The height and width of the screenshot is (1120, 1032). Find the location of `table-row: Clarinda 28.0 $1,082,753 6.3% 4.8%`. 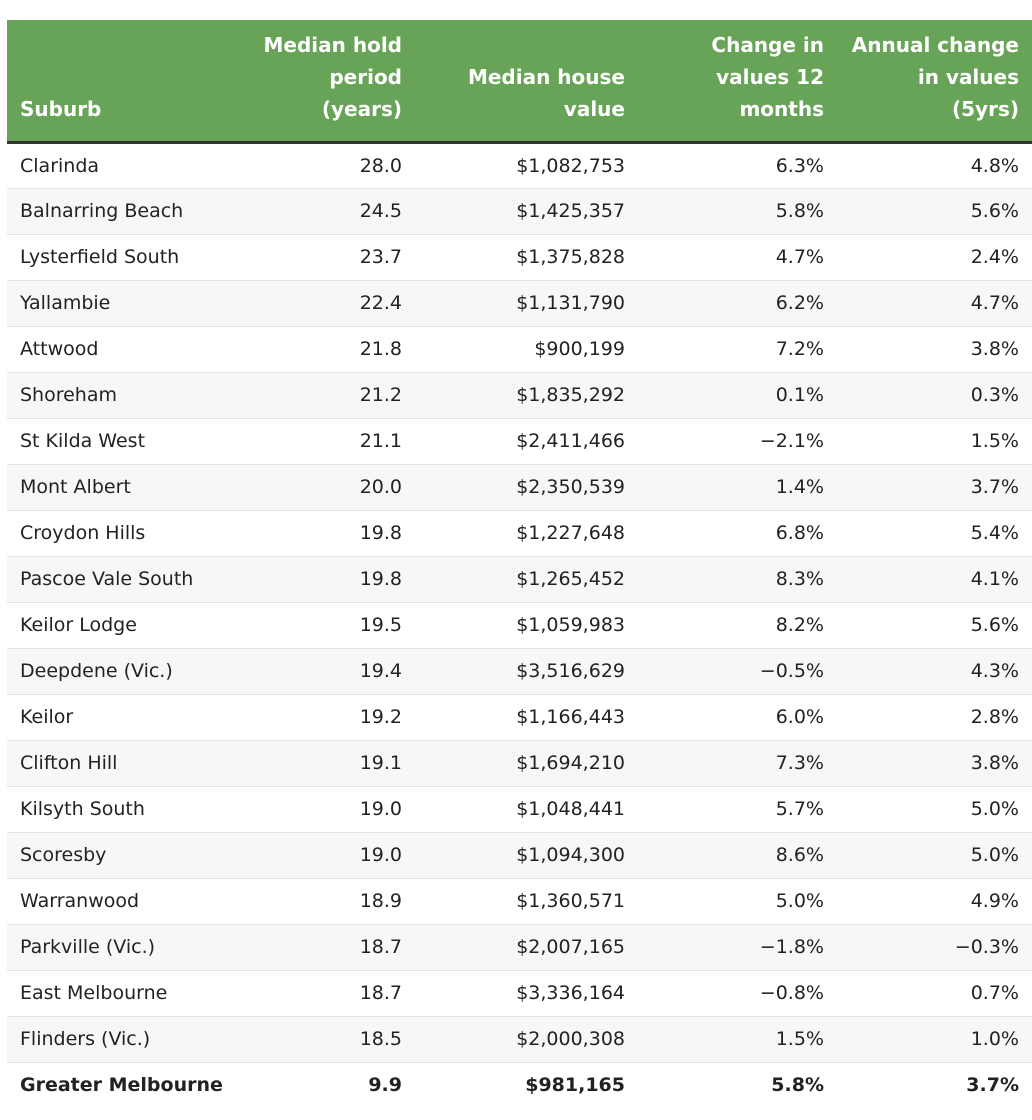

table-row: Clarinda 28.0 $1,082,753 6.3% 4.8% is located at coordinates (519, 165).